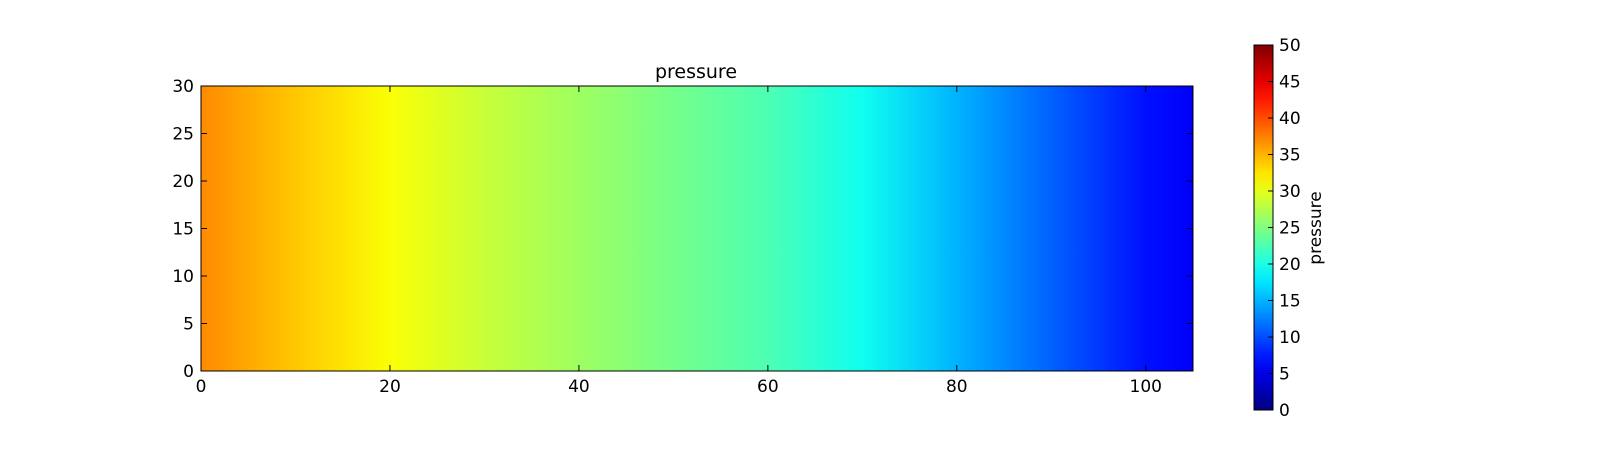 This screenshot has width=1600, height=456. Describe the element at coordinates (1290, 46) in the screenshot. I see `colorbar-tick-label: 50` at that location.